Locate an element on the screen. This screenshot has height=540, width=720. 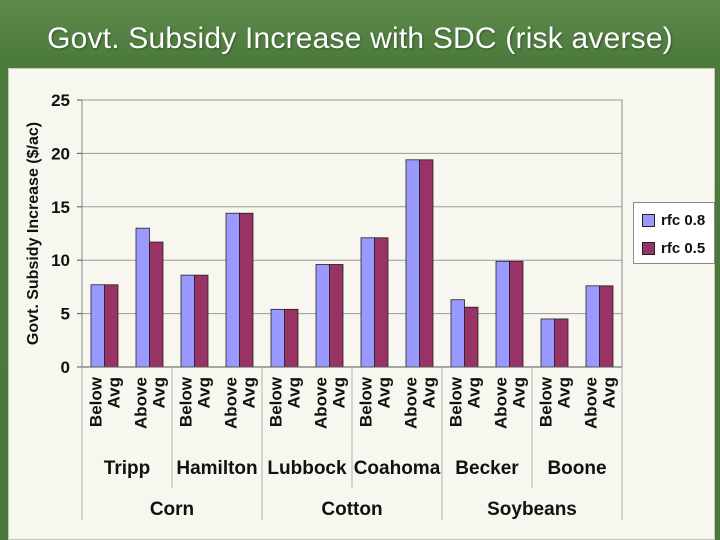
location-label: Becker is located at coordinates (487, 468).